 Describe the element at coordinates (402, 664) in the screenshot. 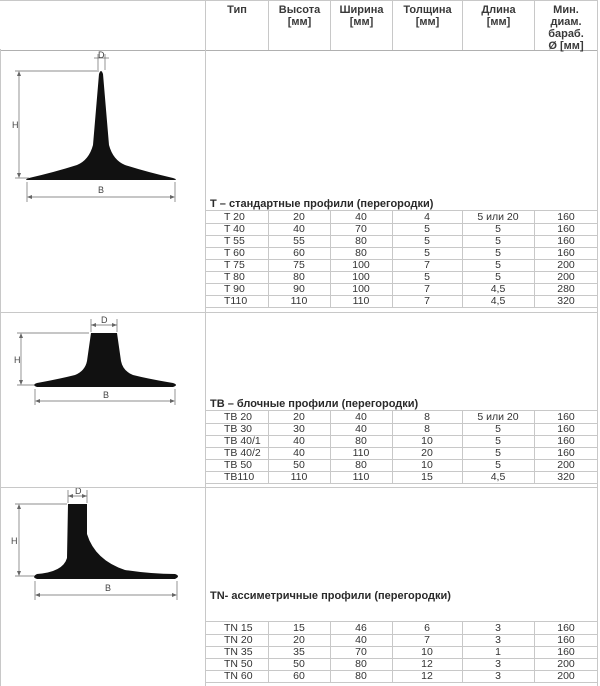

I see `table-row: TN 50 50 80 12 3 200` at that location.